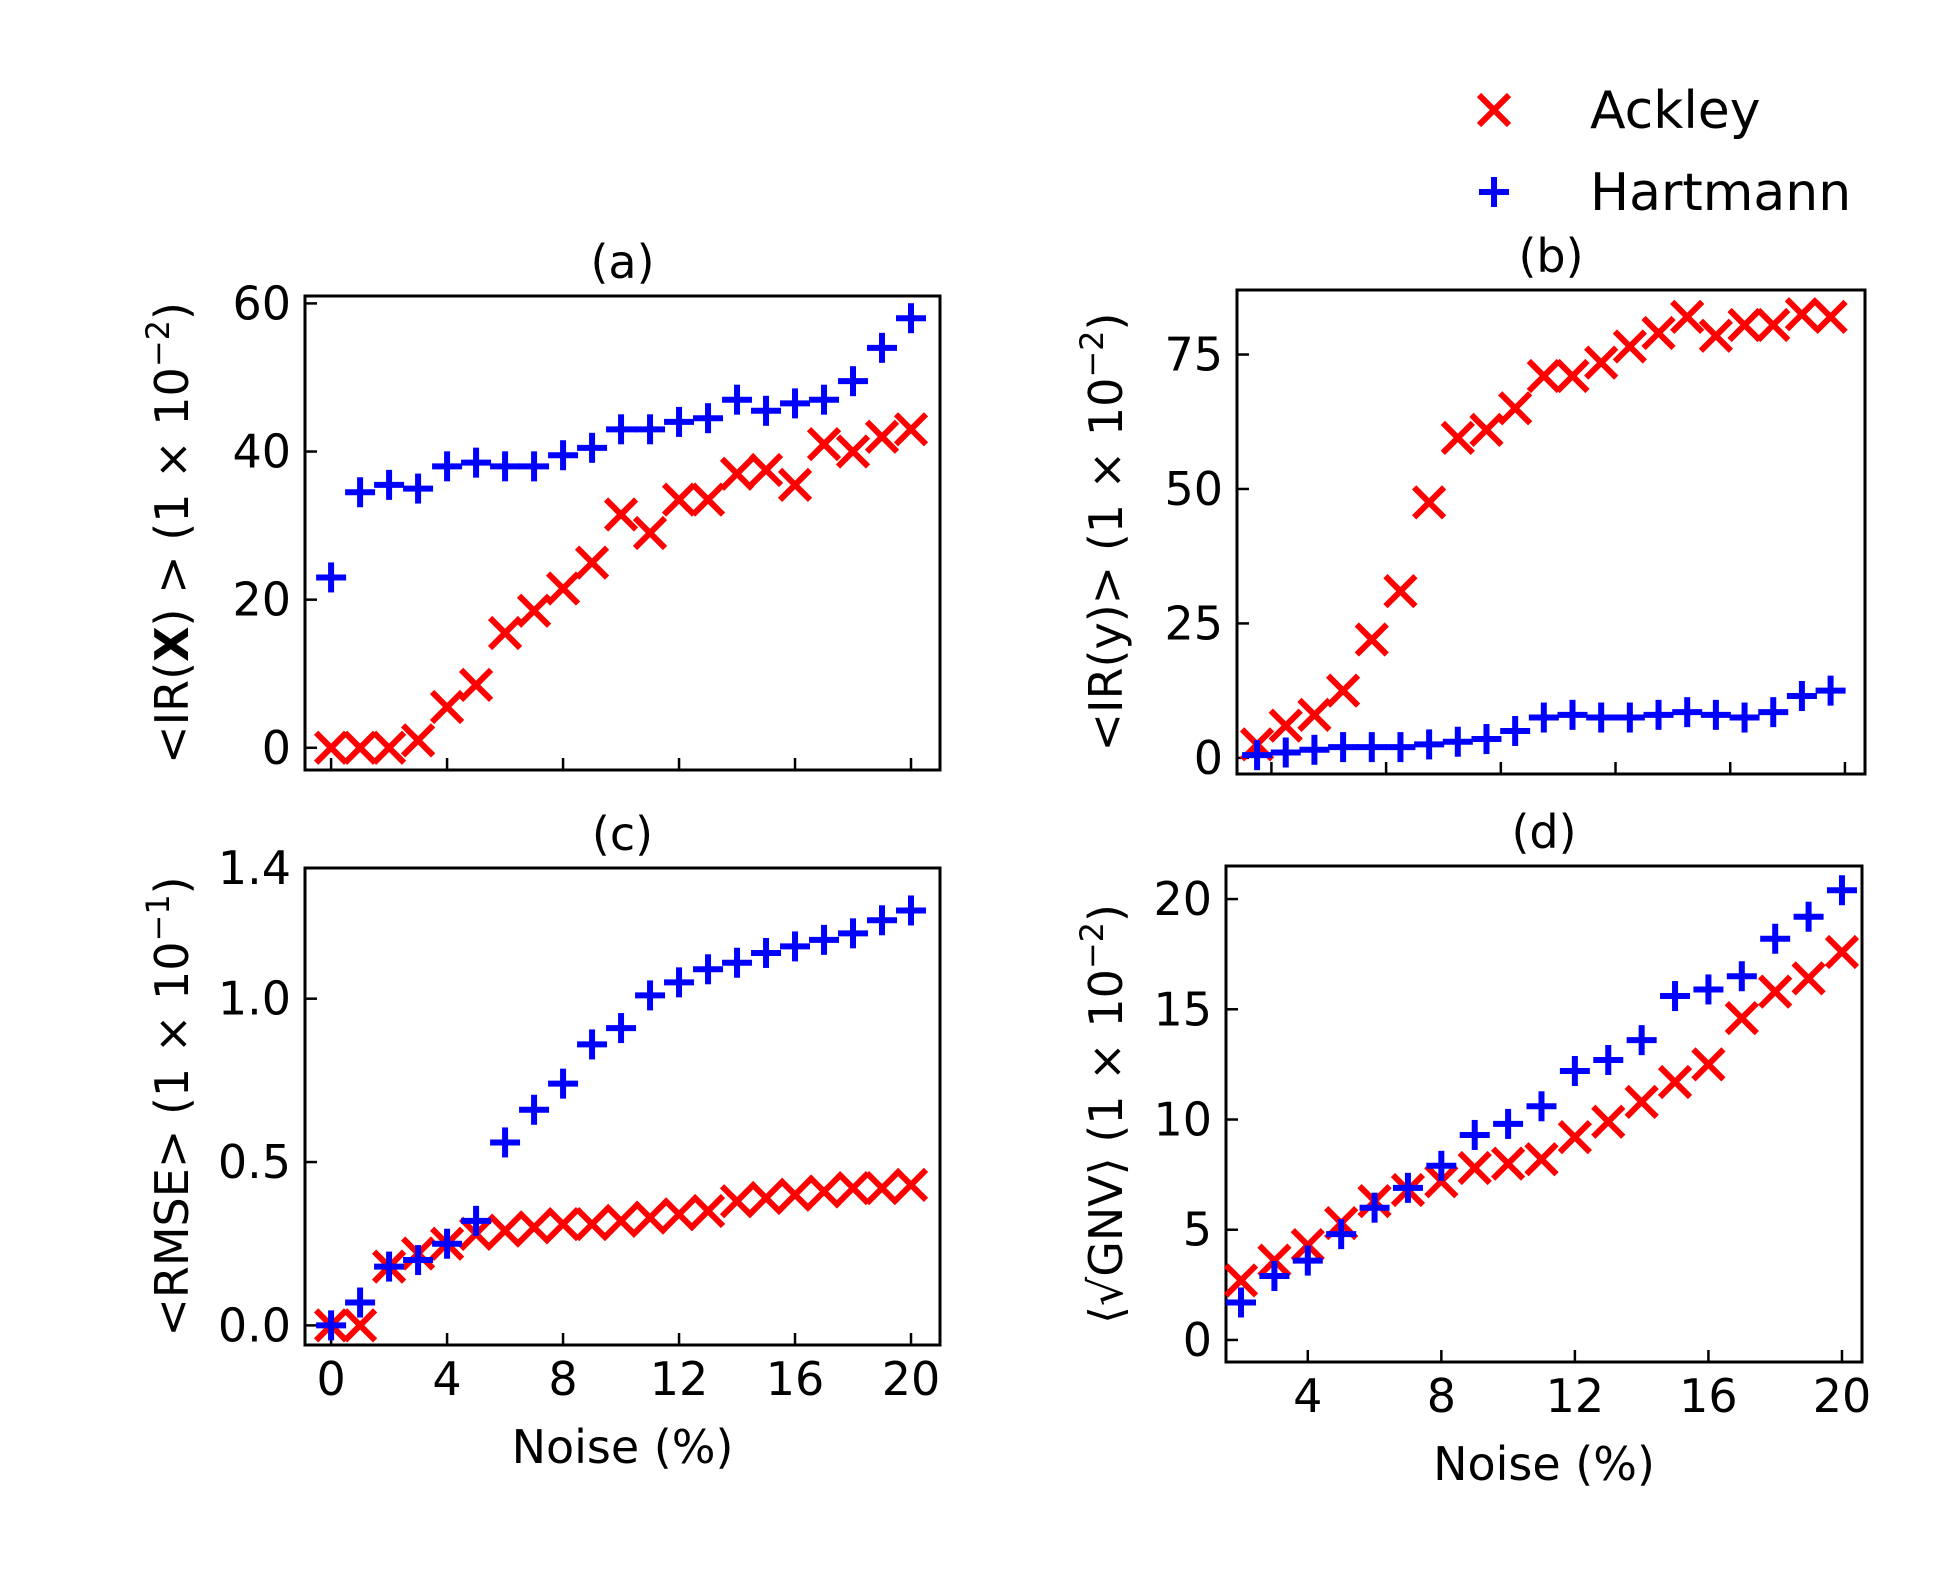 The height and width of the screenshot is (1585, 1944). What do you see at coordinates (330, 1379) in the screenshot?
I see `x-tick-label-c: 0` at bounding box center [330, 1379].